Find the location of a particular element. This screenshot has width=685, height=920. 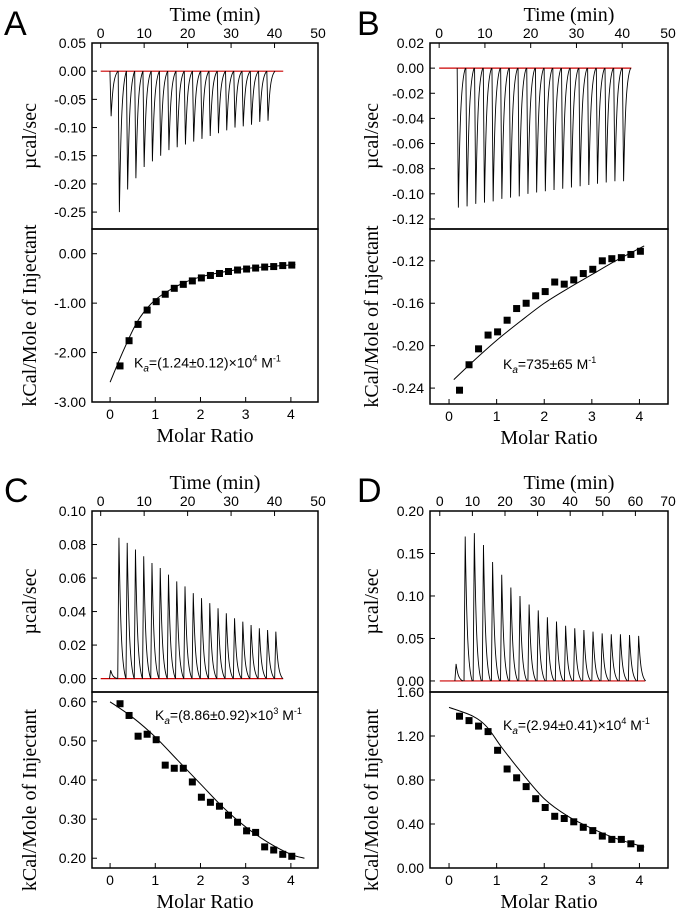

ka-unit: M is located at coordinates (634, 725).